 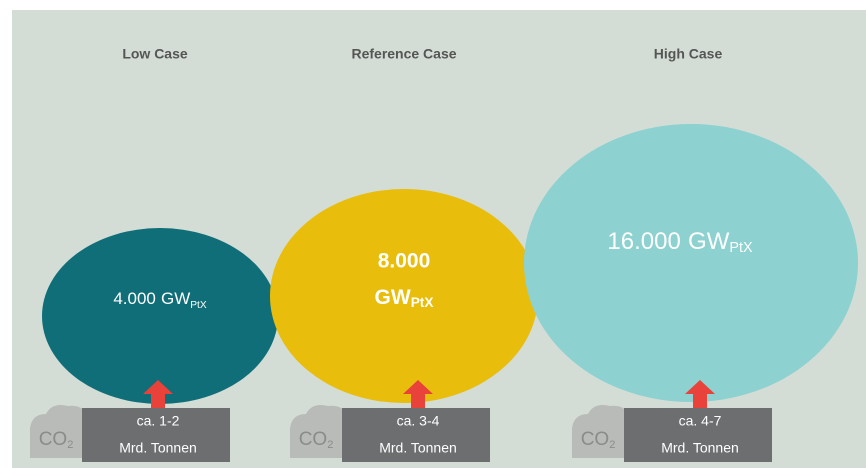 I want to click on co2-range: ca. 3-4, so click(x=418, y=421).